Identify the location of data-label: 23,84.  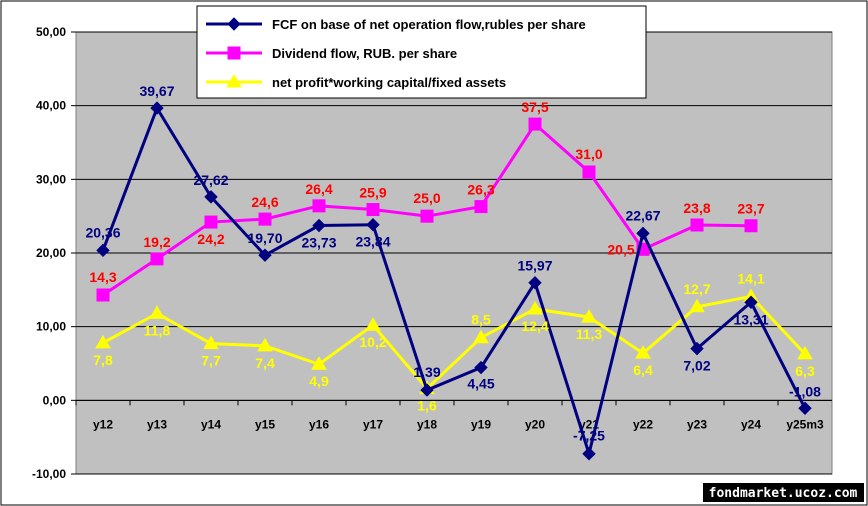
(372, 242).